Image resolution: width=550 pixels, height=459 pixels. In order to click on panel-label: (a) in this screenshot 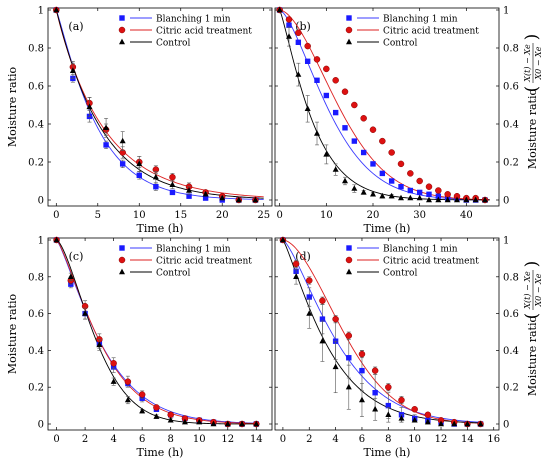, I will do `click(75, 26)`.